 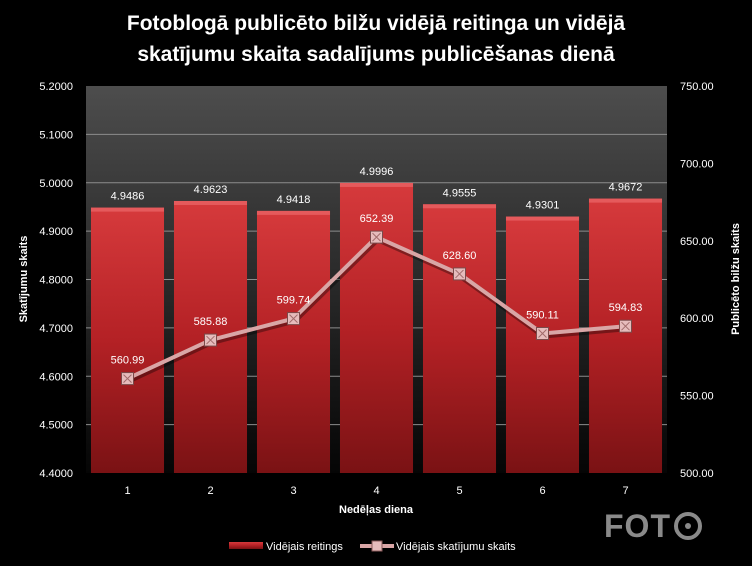 I want to click on line-value-label: 652.39, so click(x=377, y=219).